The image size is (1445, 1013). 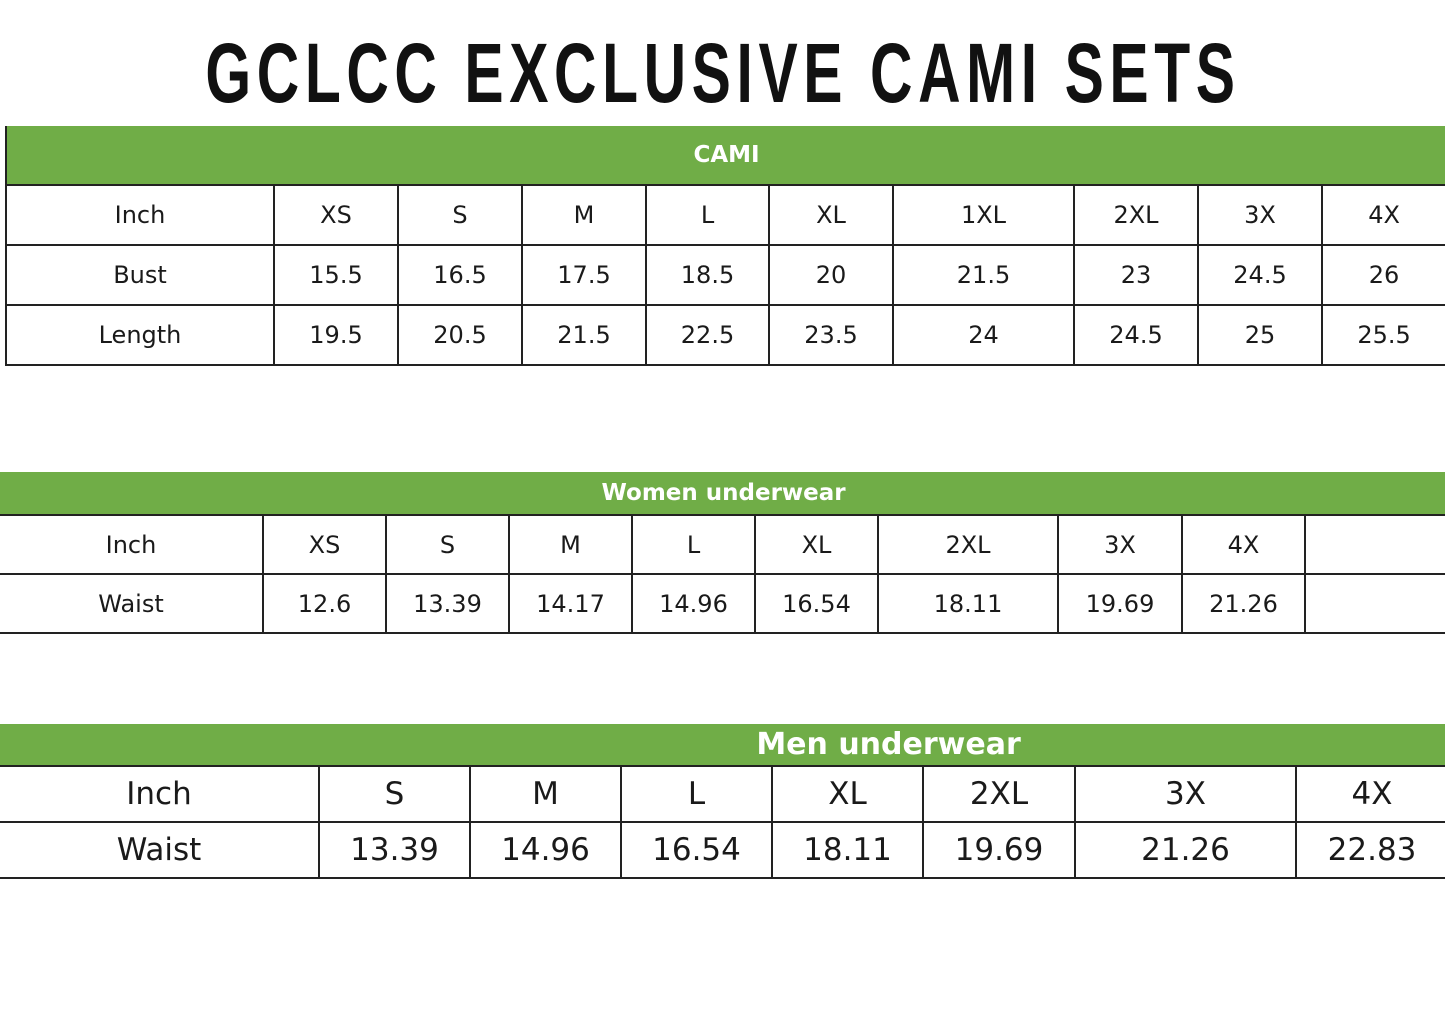 I want to click on table-heading: Women underwear, so click(x=722, y=493).